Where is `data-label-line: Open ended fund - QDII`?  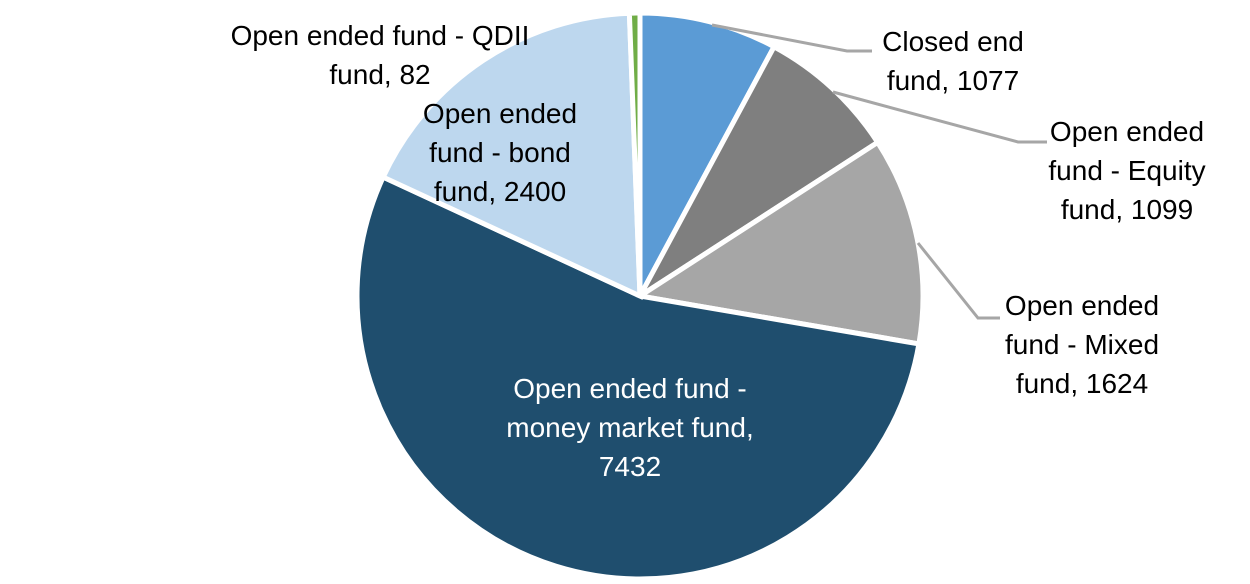 data-label-line: Open ended fund - QDII is located at coordinates (380, 35).